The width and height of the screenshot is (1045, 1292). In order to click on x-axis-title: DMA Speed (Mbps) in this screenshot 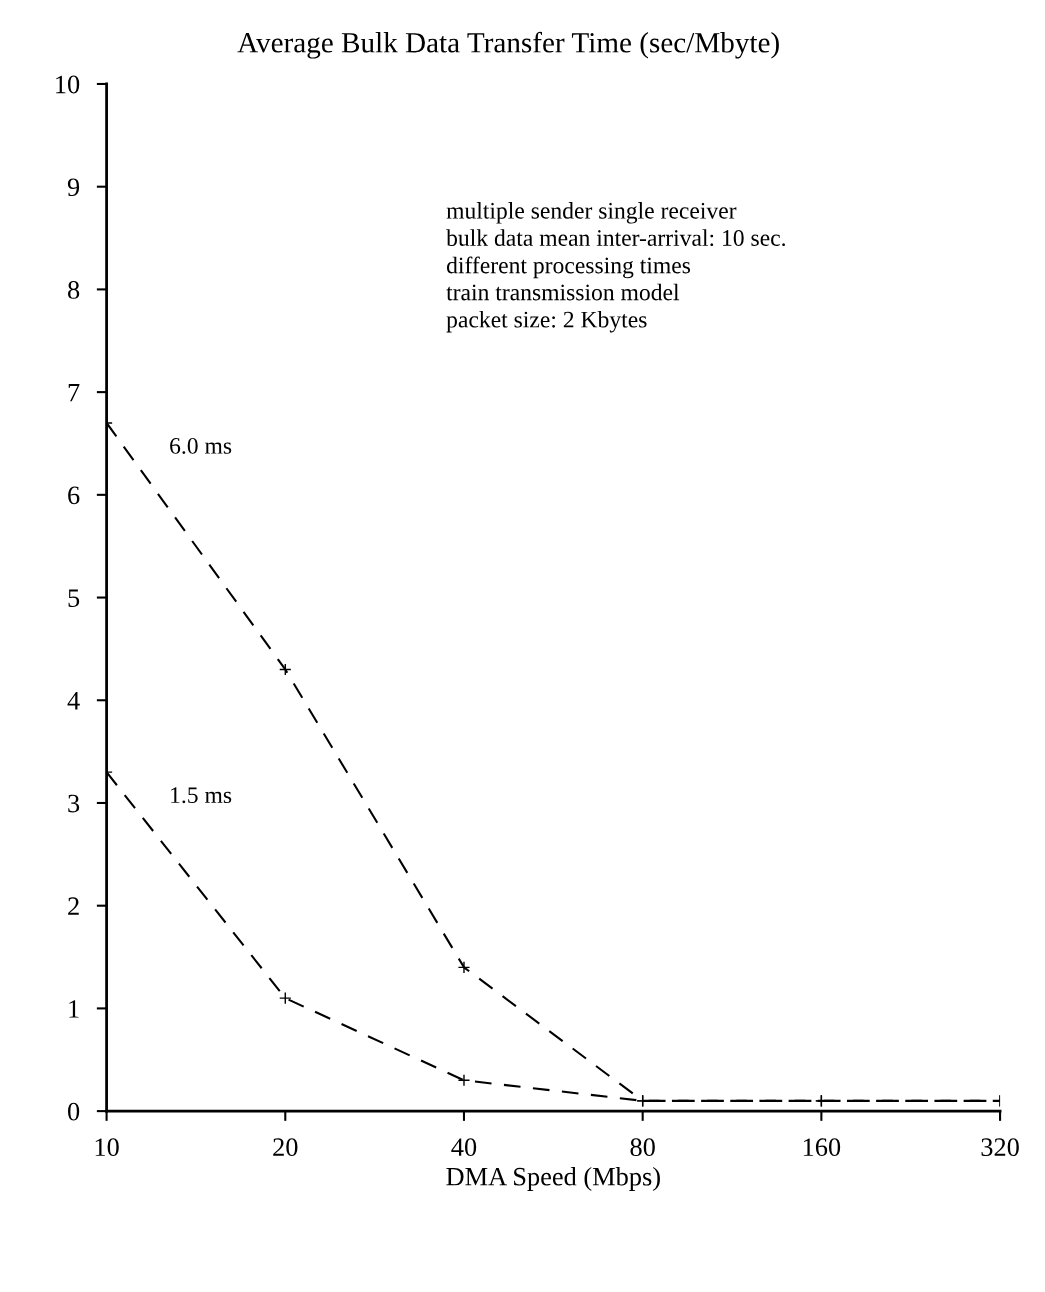, I will do `click(553, 1179)`.